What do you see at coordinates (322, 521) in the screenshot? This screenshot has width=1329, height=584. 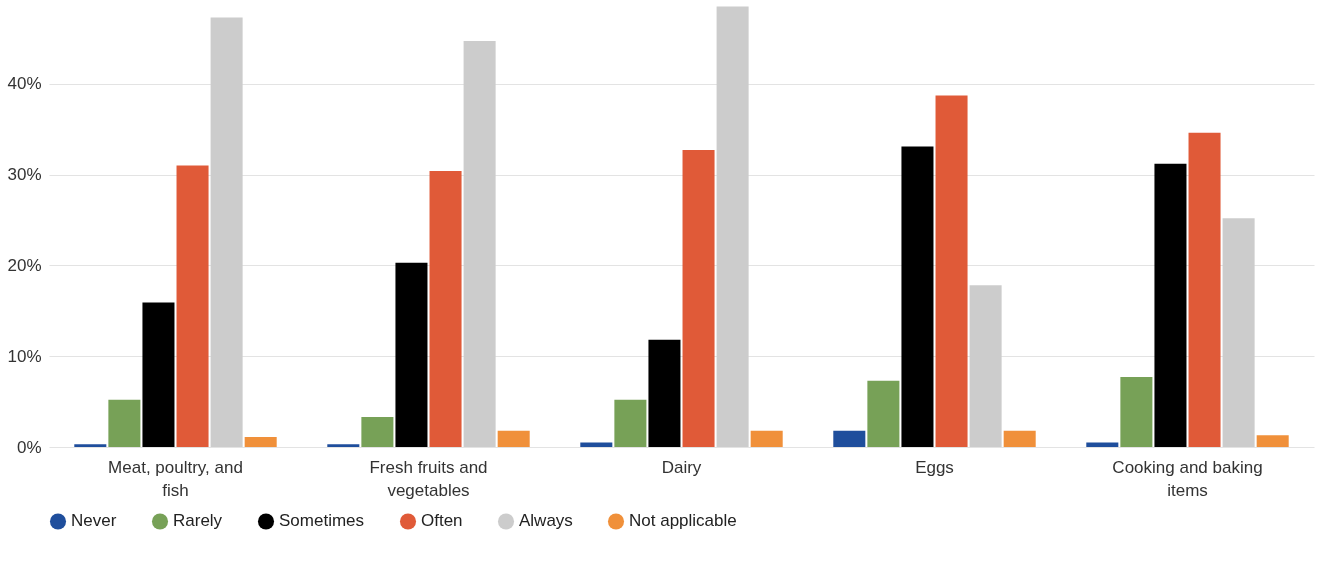 I see `legend-label: Sometimes` at bounding box center [322, 521].